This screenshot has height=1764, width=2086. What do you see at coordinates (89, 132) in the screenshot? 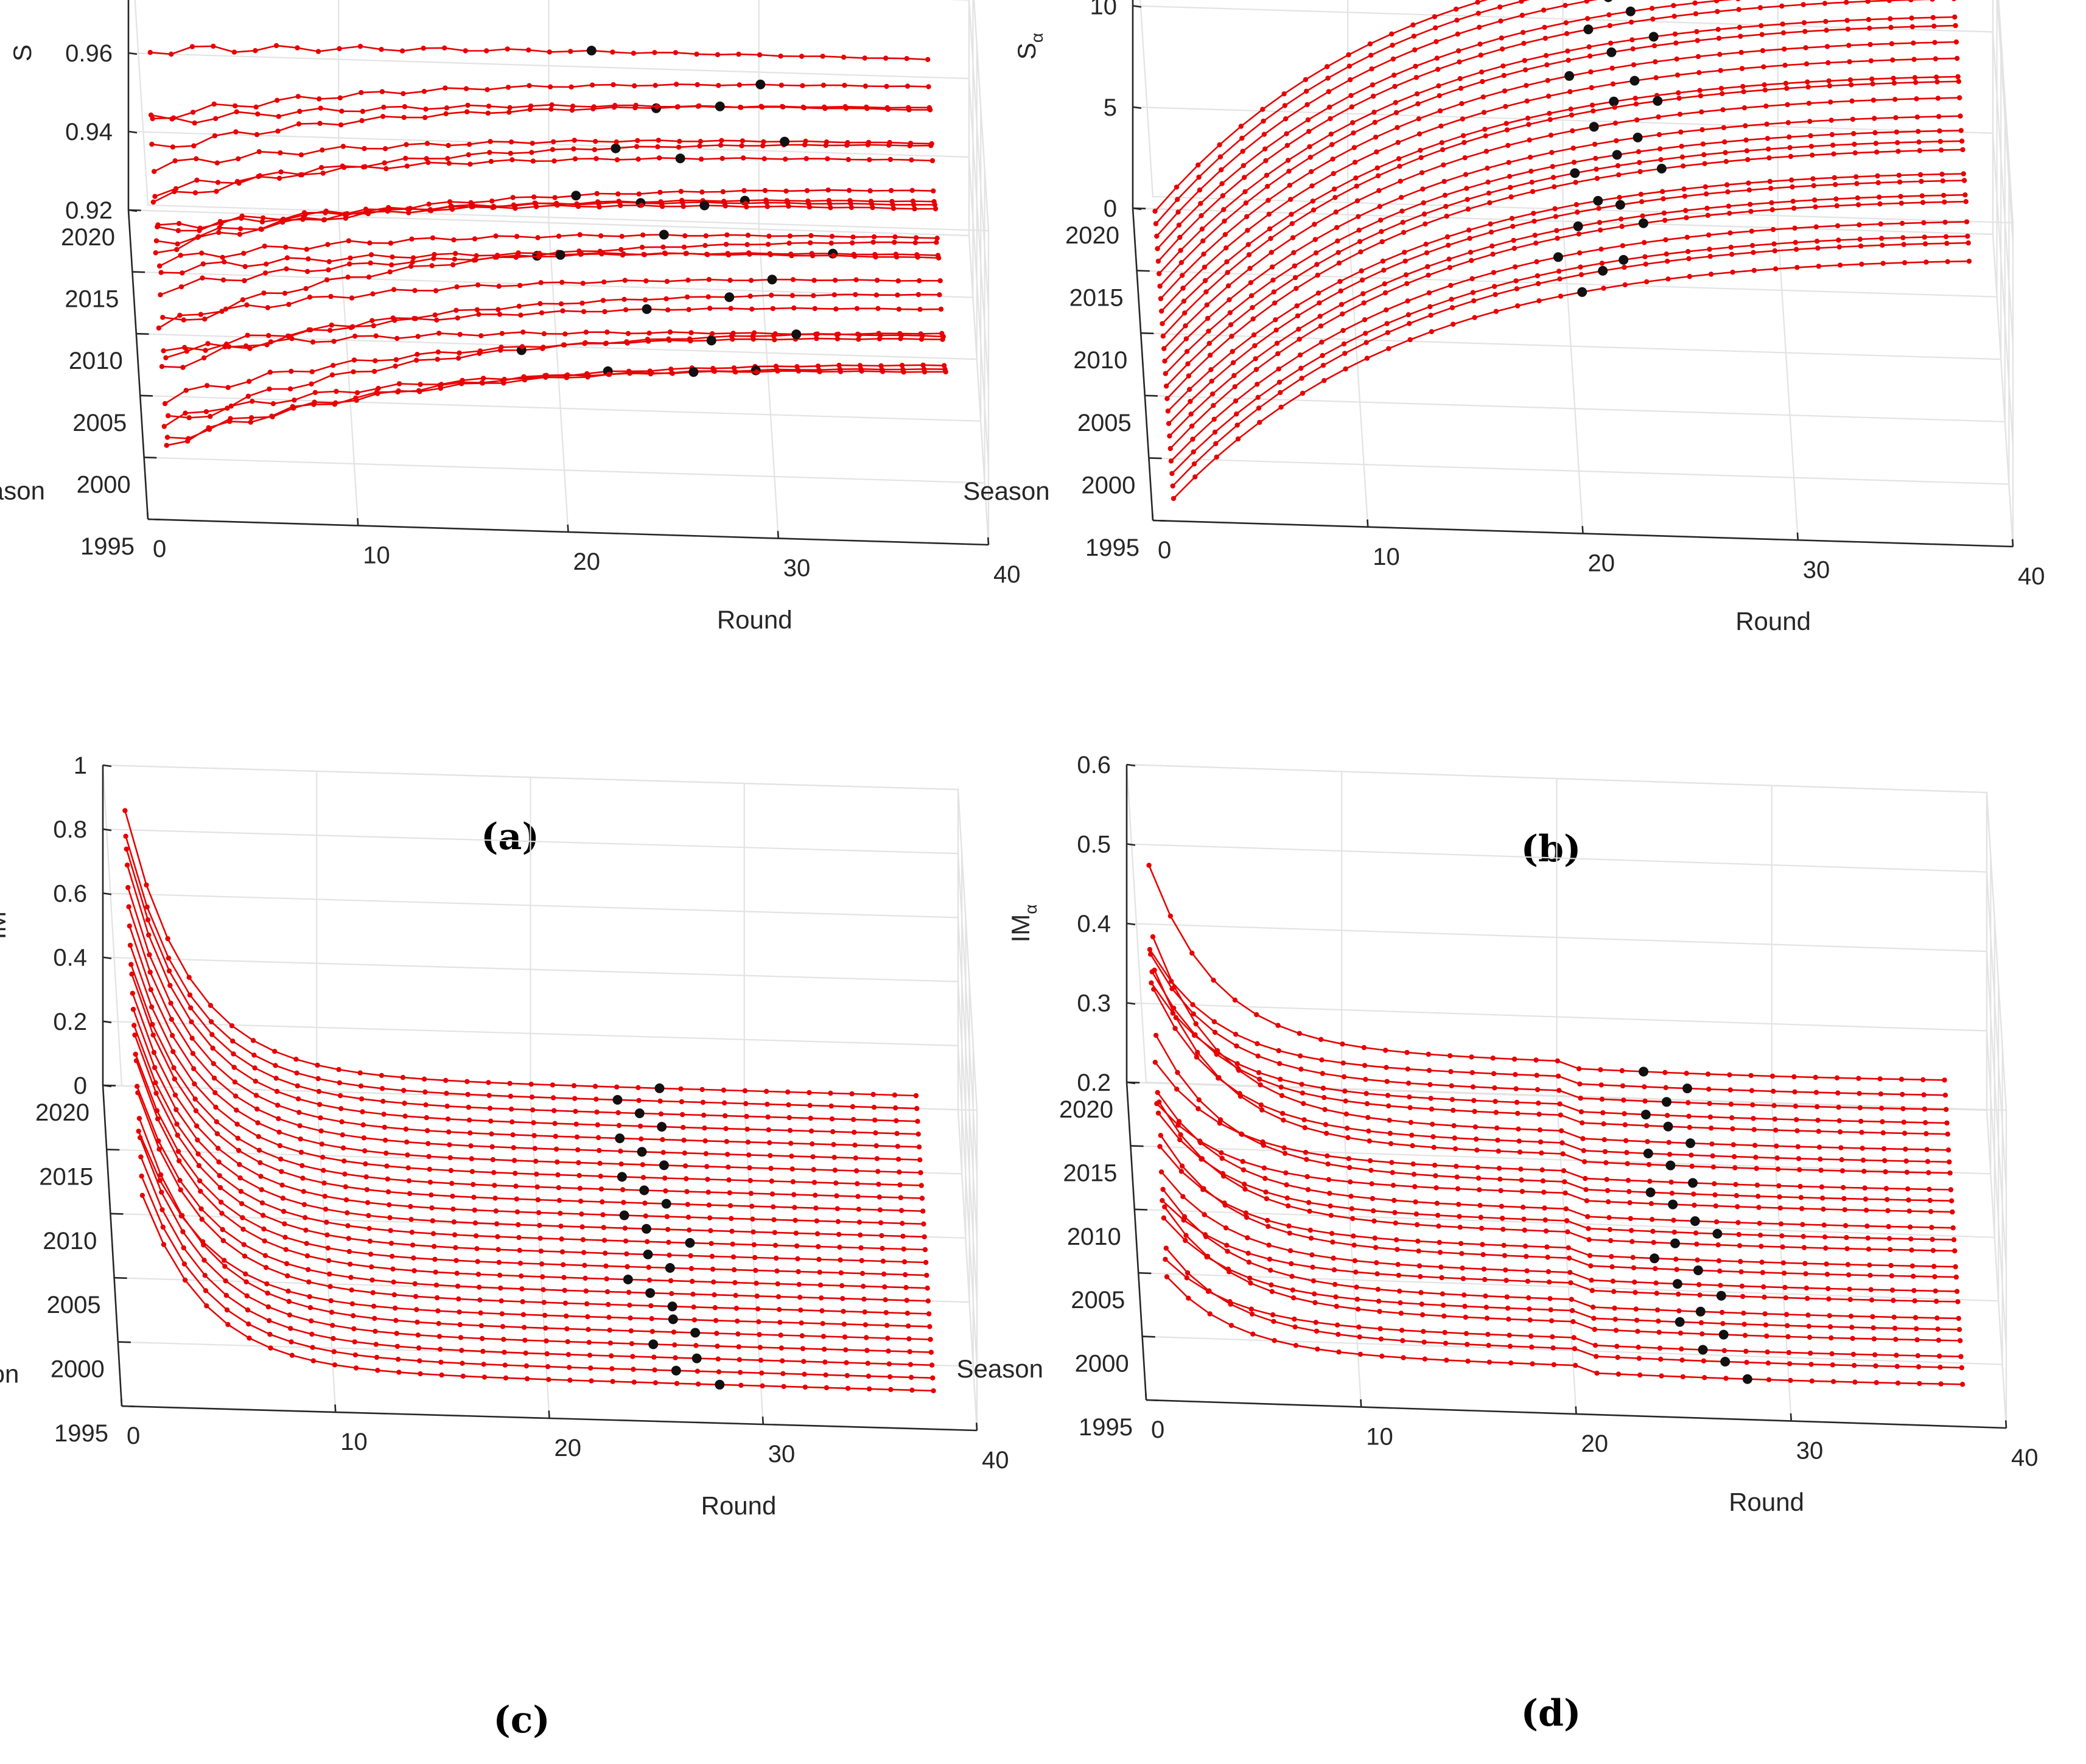
I see `z-tick-label: 0.94` at bounding box center [89, 132].